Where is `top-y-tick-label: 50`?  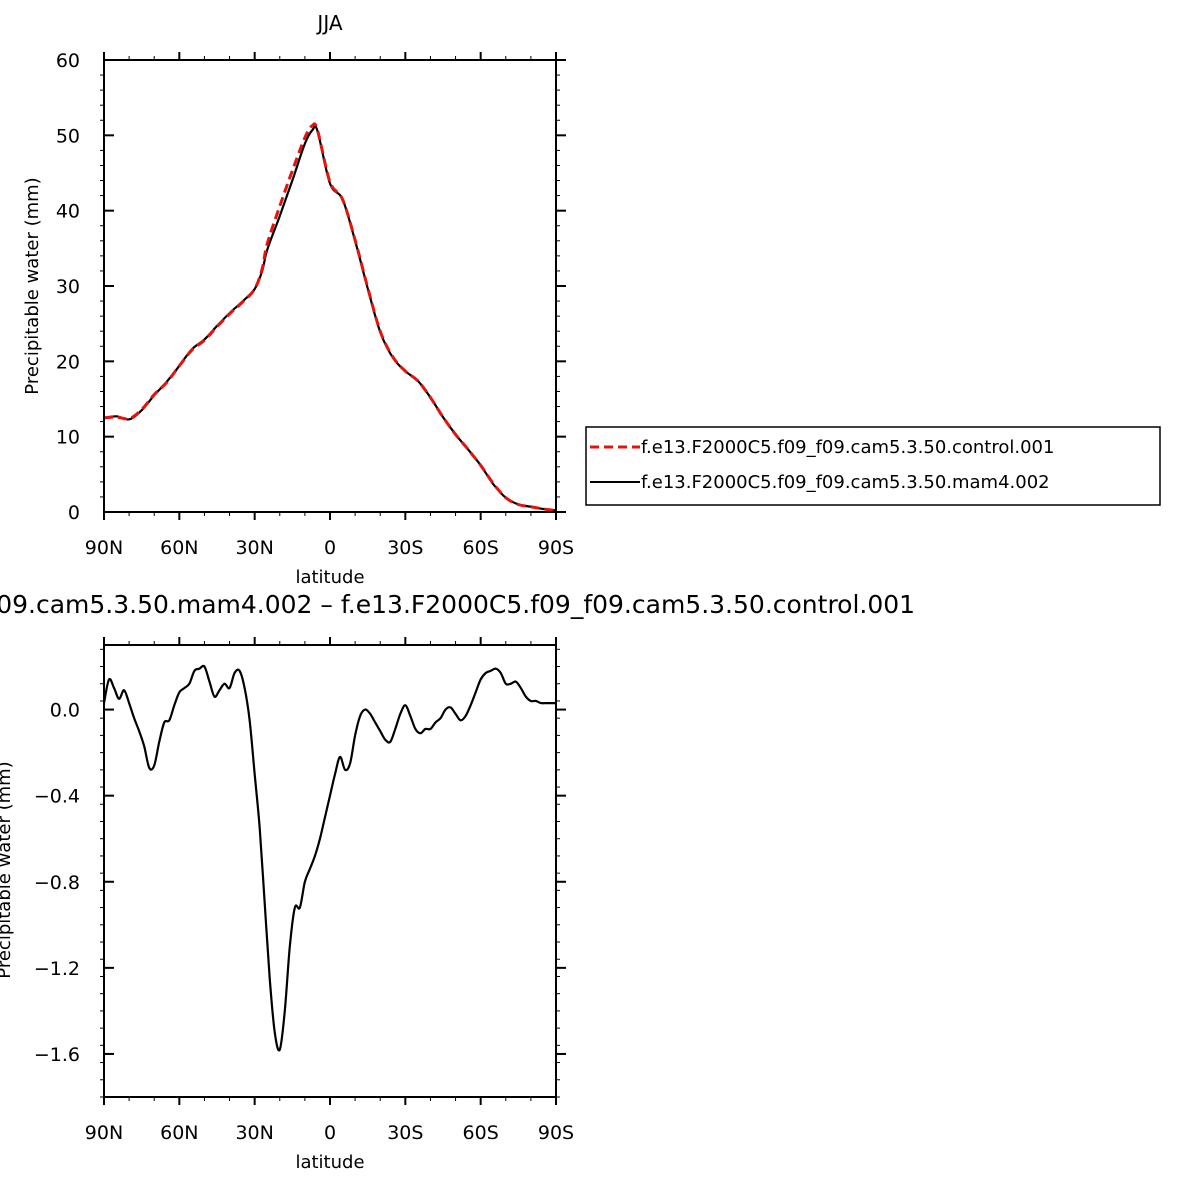 top-y-tick-label: 50 is located at coordinates (68, 136).